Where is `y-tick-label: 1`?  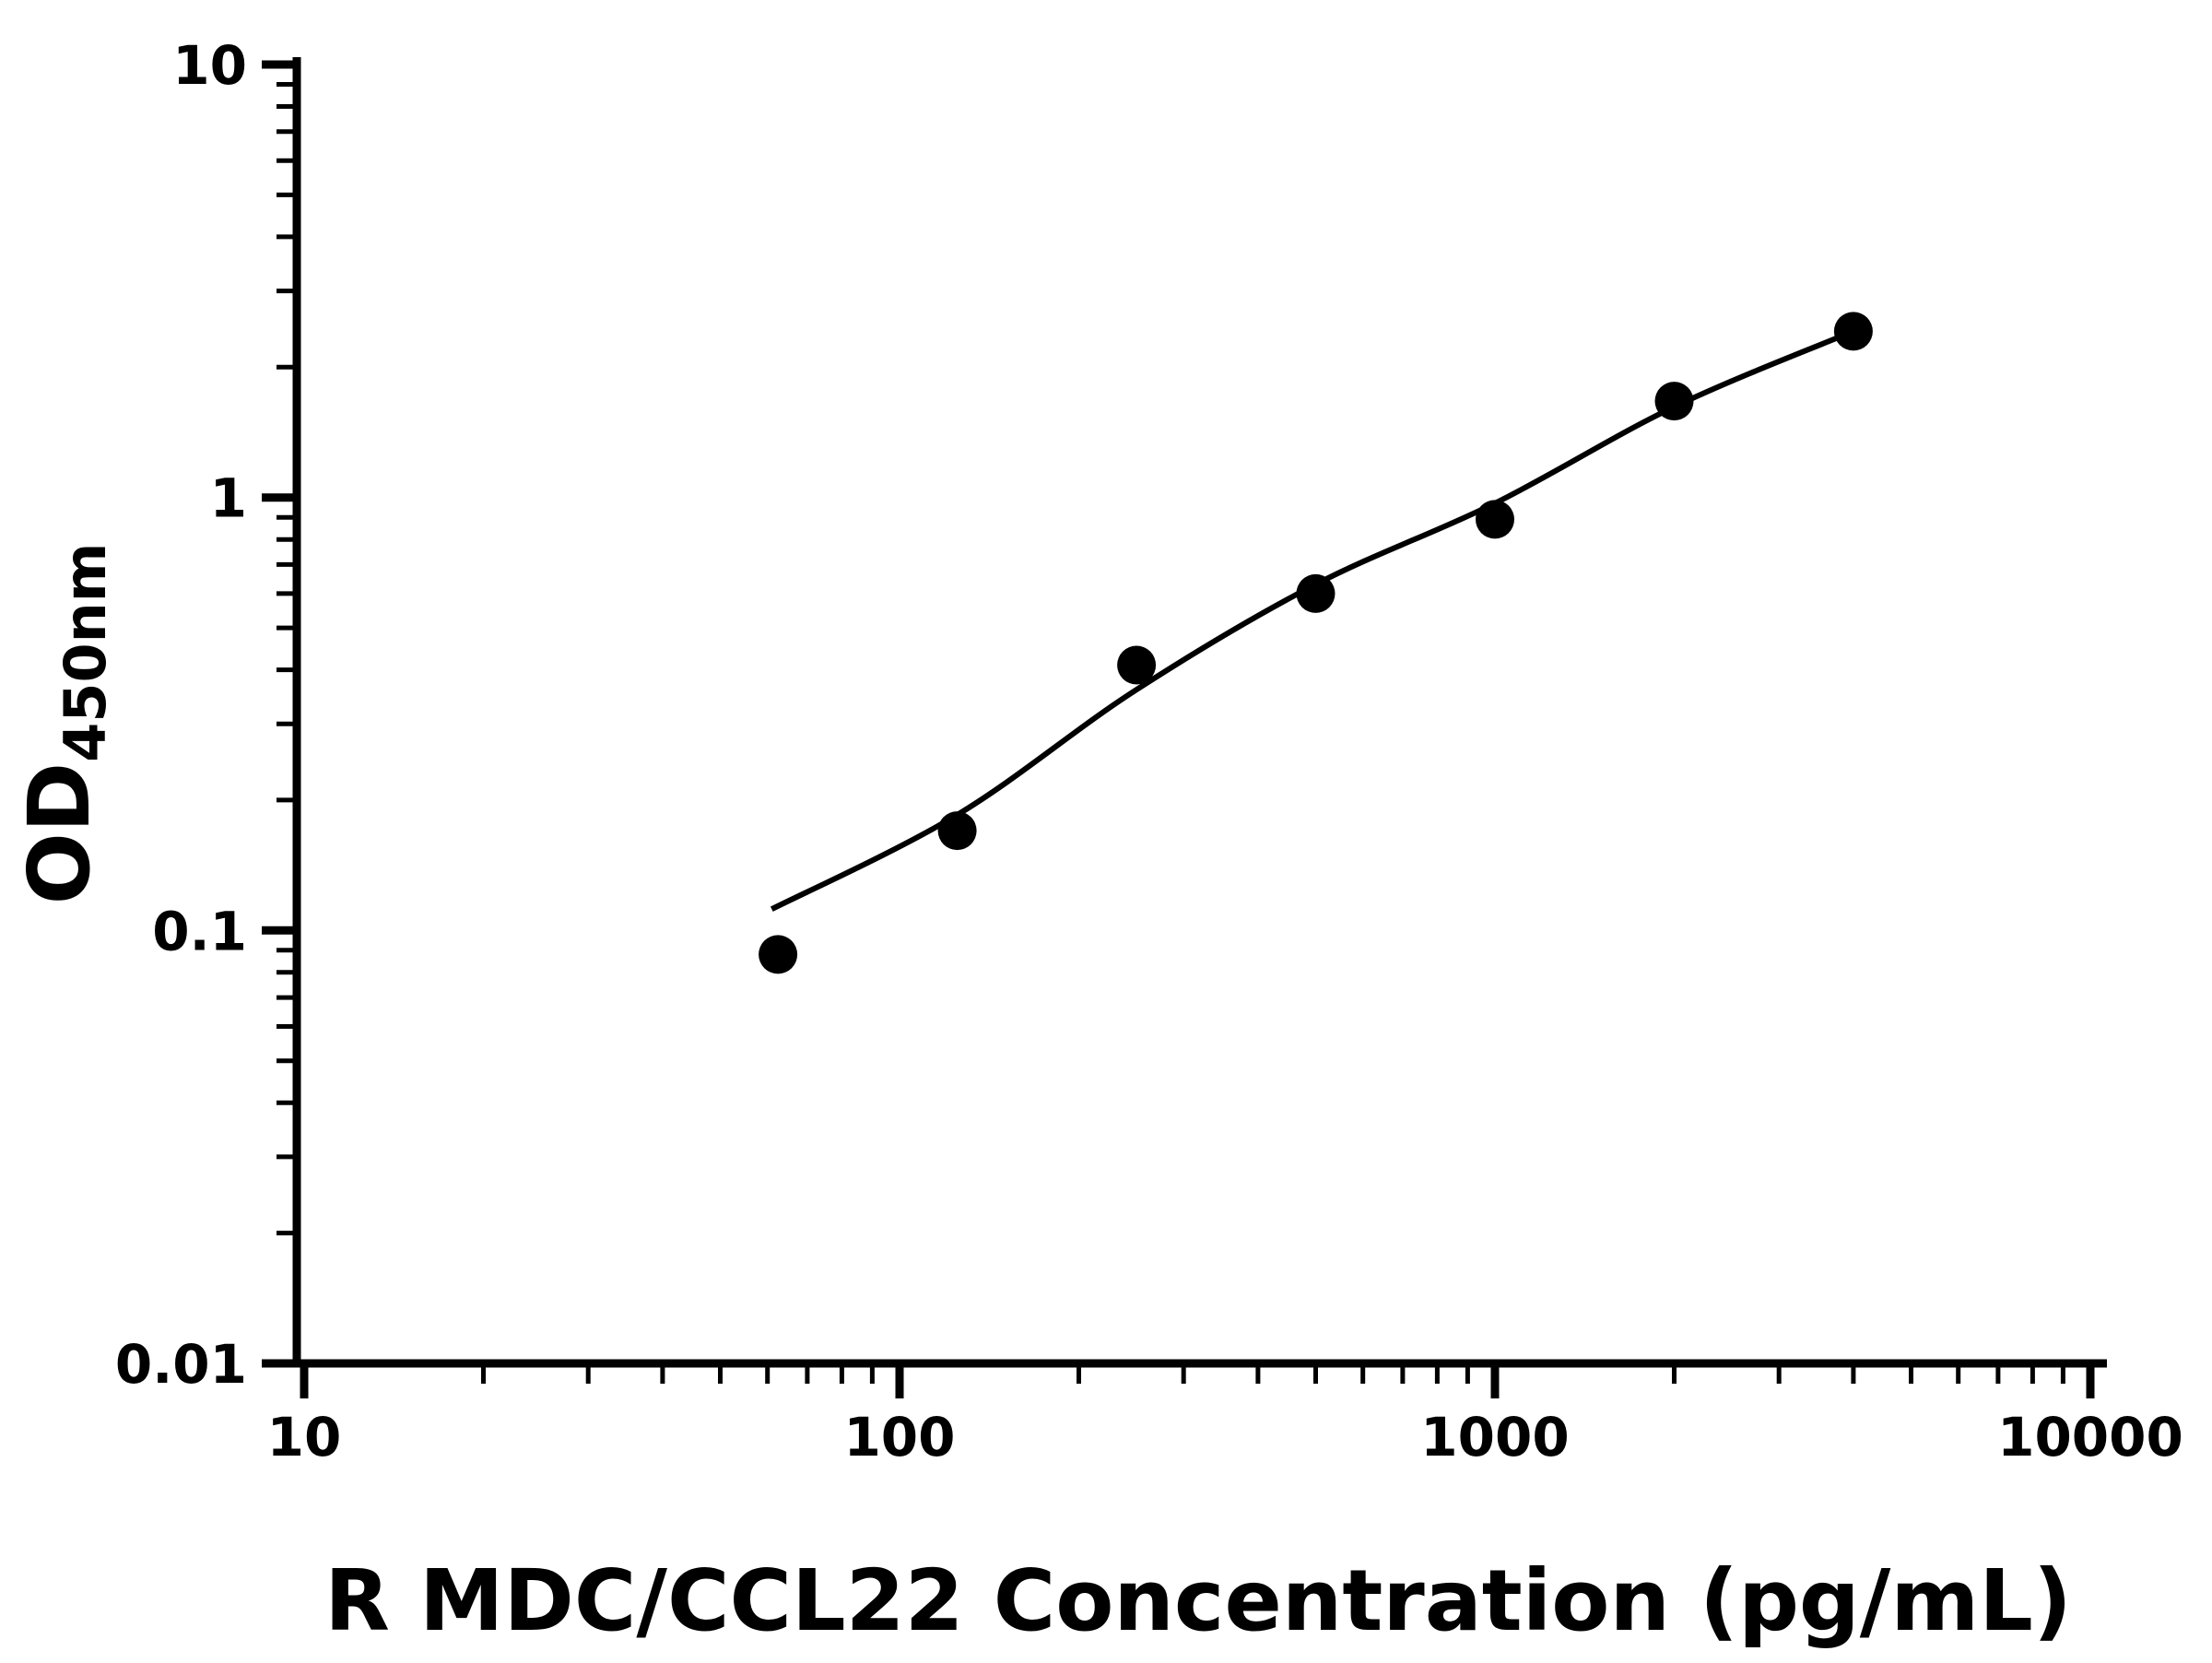
y-tick-label: 1 is located at coordinates (228, 499).